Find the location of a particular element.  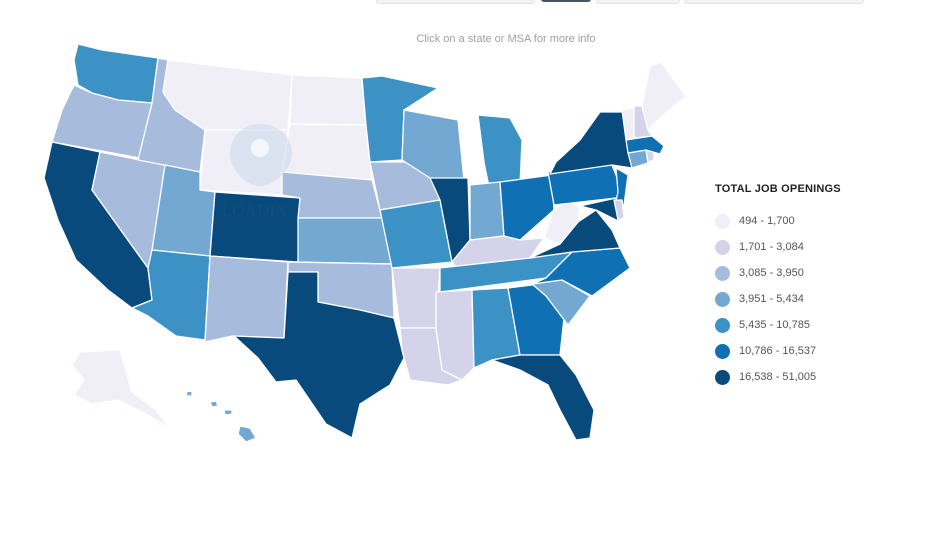

legend-label: 3,951 - 5,434 is located at coordinates (771, 299).